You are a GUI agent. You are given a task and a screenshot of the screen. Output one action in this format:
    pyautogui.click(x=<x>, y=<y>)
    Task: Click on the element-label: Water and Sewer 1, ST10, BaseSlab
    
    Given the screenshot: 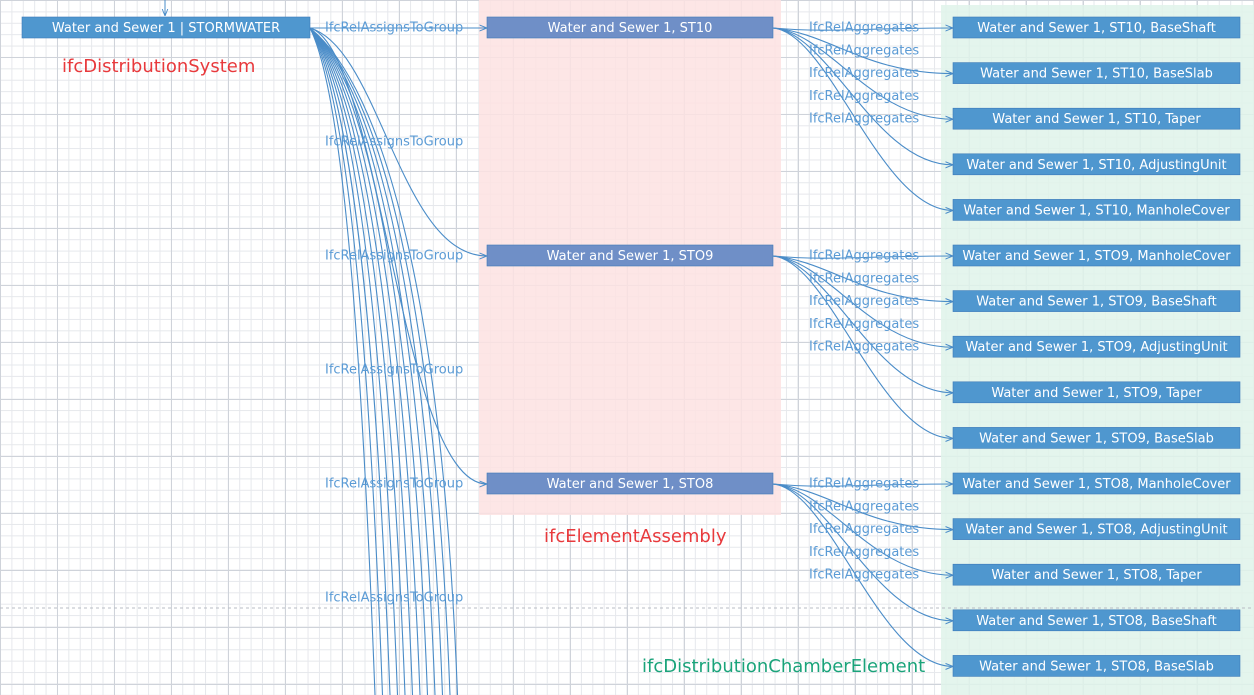 What is the action you would take?
    pyautogui.click(x=1096, y=74)
    